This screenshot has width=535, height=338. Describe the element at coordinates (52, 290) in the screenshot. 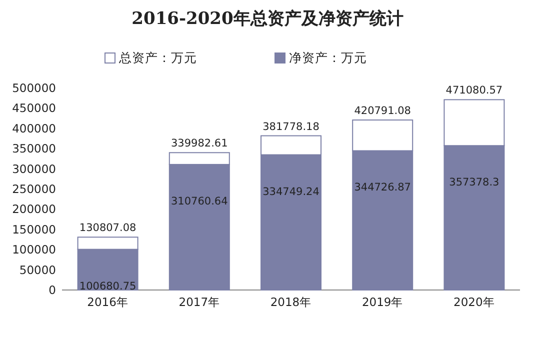

I see `y-tick-label: 0` at that location.